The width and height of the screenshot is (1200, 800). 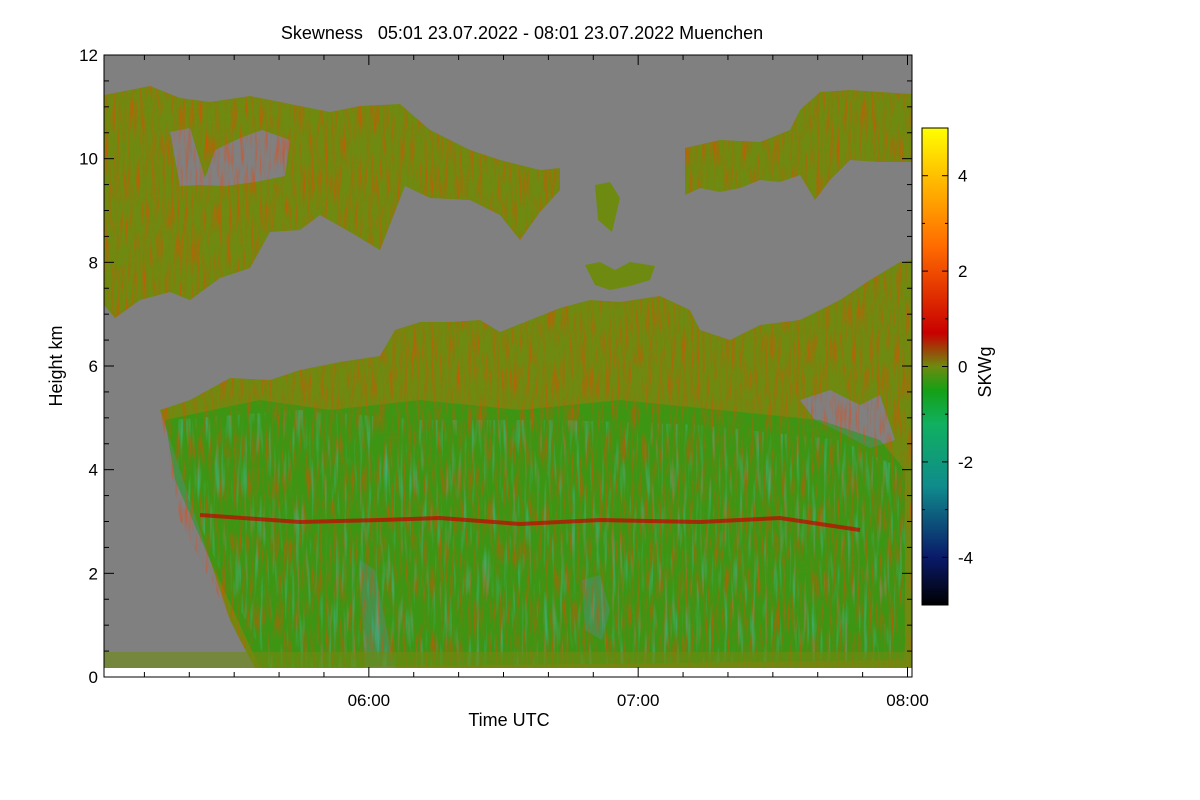 I want to click on x-tick-label: 08:00, so click(x=907, y=700).